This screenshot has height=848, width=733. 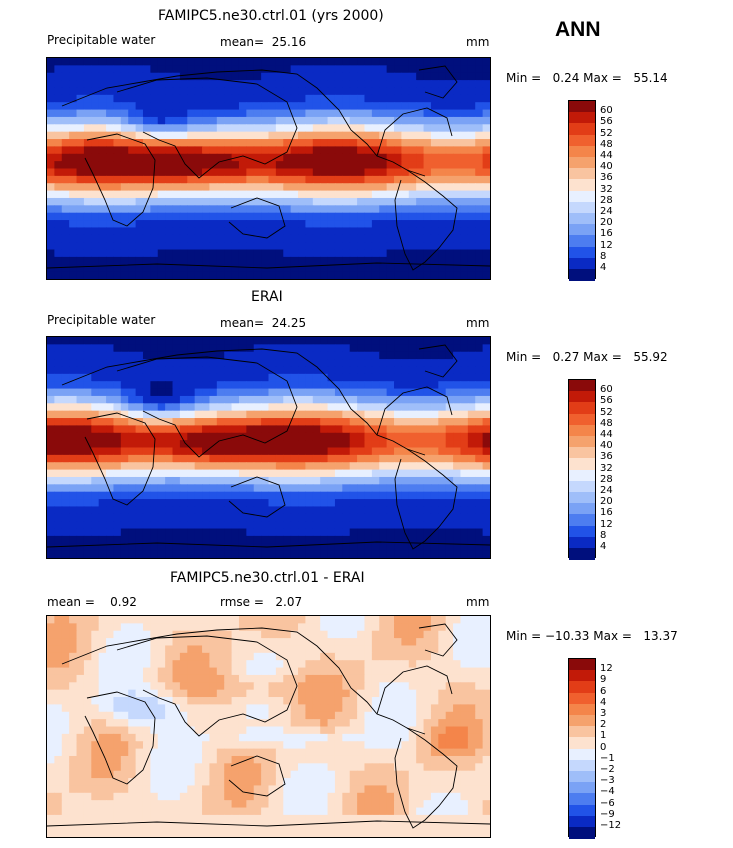 I want to click on panel-1-mean-label: mean= 25.16, so click(x=263, y=42).